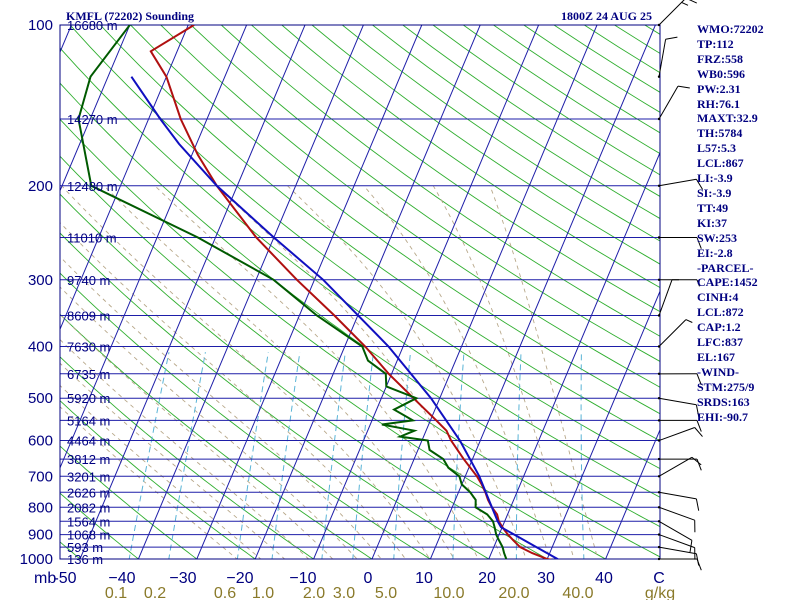  Describe the element at coordinates (85, 559) in the screenshot. I see `height-label: 136 m` at that location.